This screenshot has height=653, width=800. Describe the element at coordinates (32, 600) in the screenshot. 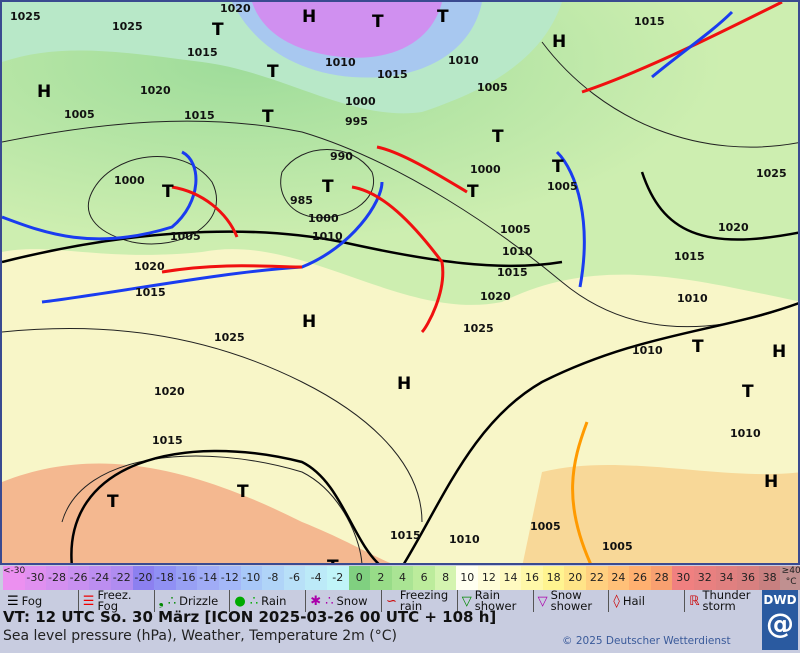

I see `legend-label: Fog` at that location.